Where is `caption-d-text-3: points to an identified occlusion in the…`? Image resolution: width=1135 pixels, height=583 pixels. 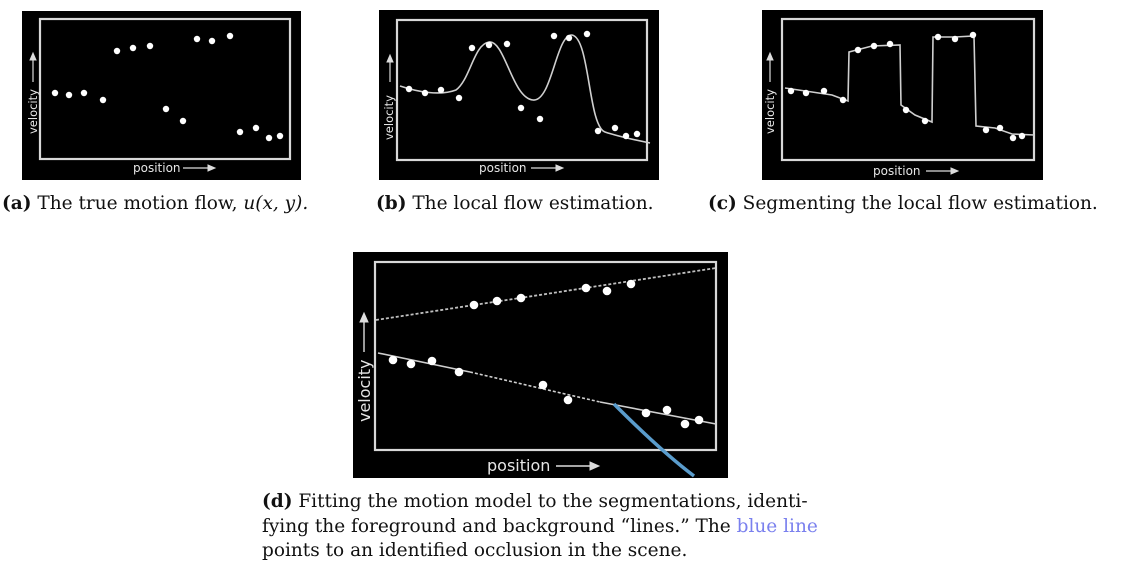
caption-d-text-3: points to an identified occlusion in the… is located at coordinates (475, 550).